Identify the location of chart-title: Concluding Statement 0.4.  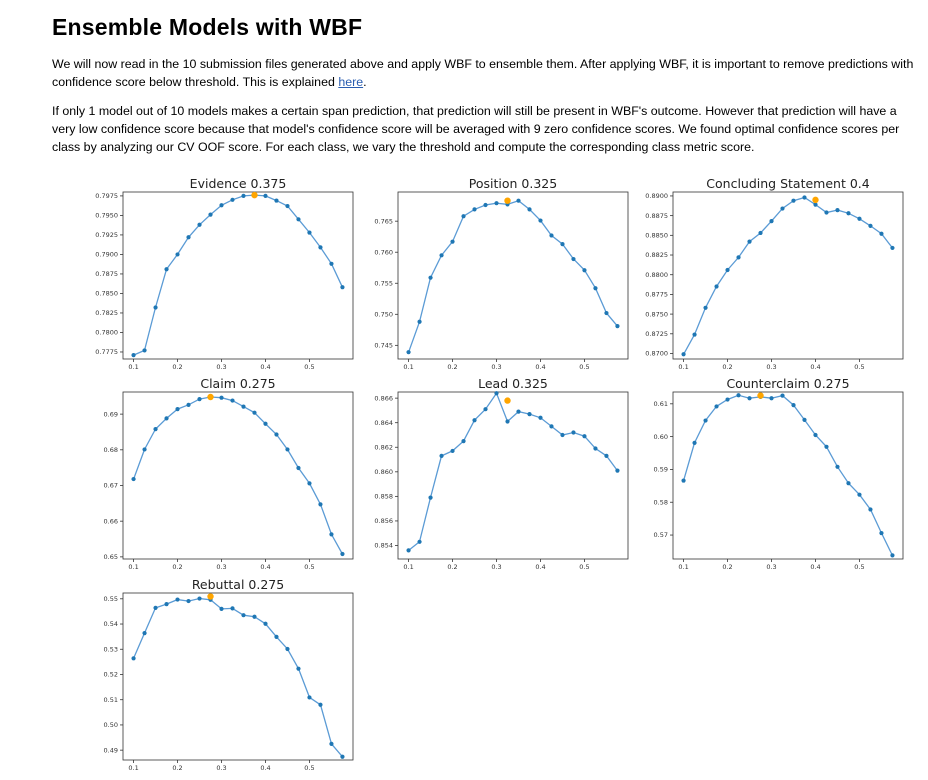
(787, 183).